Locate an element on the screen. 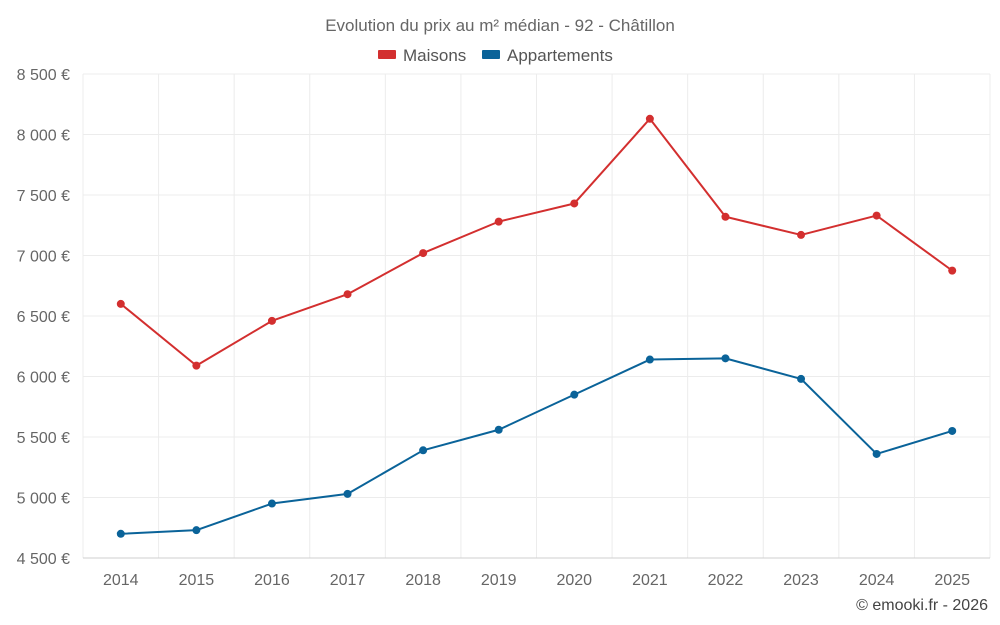 This screenshot has height=625, width=1000. x-tick-label-2022: 2022 is located at coordinates (726, 580).